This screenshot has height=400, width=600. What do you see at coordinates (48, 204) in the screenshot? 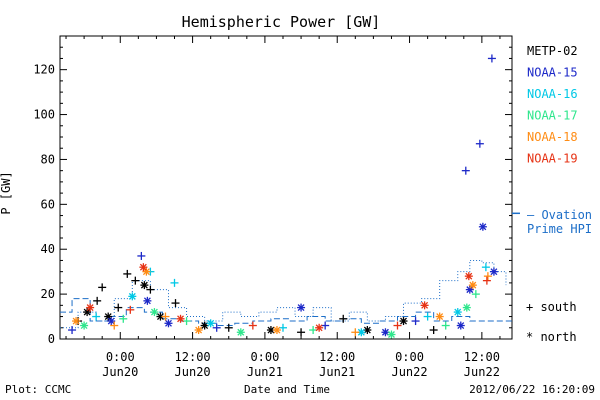
I see `y-tick-label: 60` at bounding box center [48, 204].